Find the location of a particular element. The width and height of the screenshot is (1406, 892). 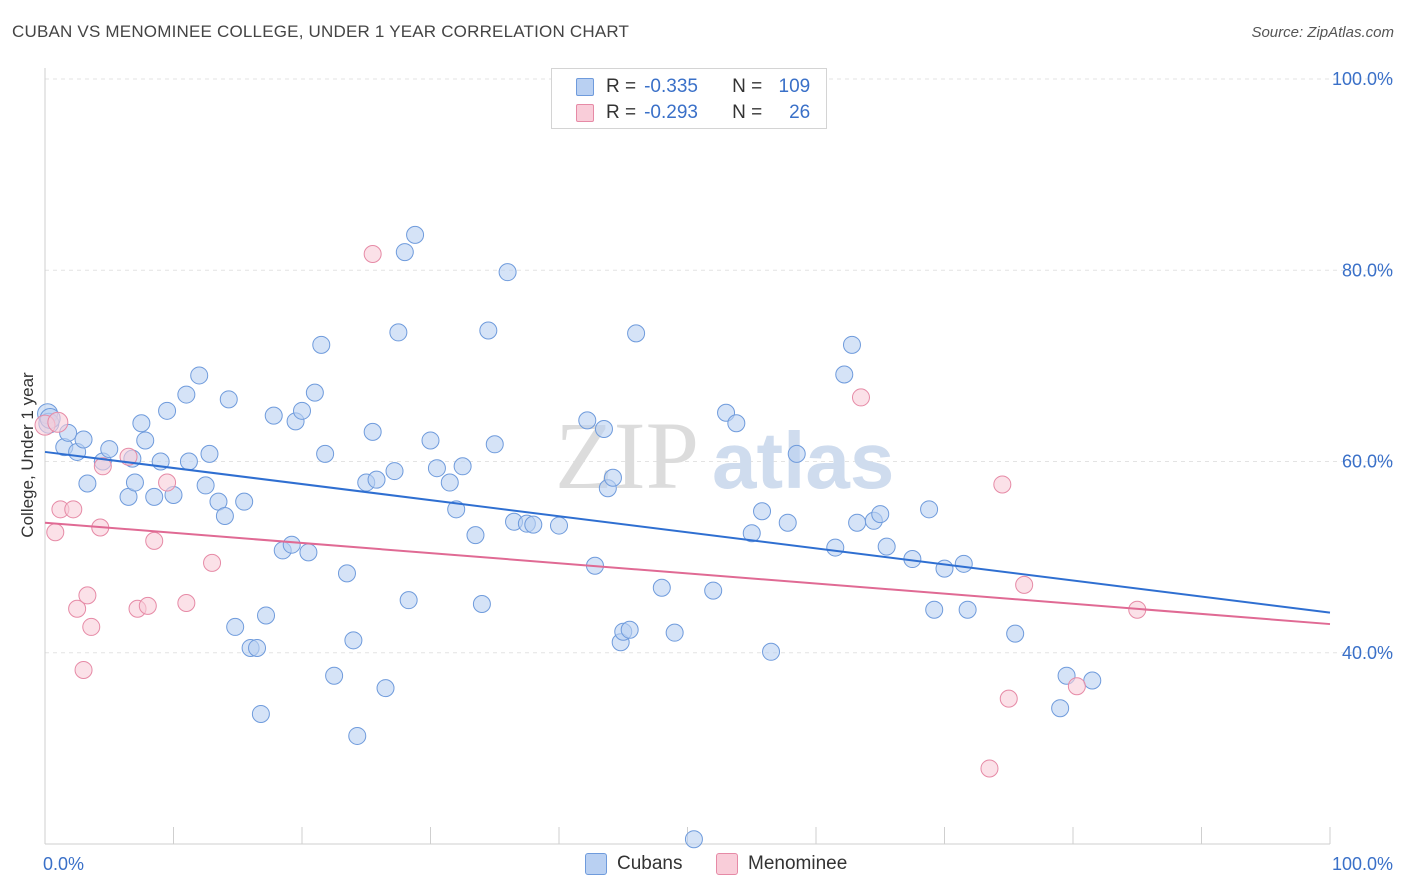

y-tick-label: 80.0% is located at coordinates (1367, 270).